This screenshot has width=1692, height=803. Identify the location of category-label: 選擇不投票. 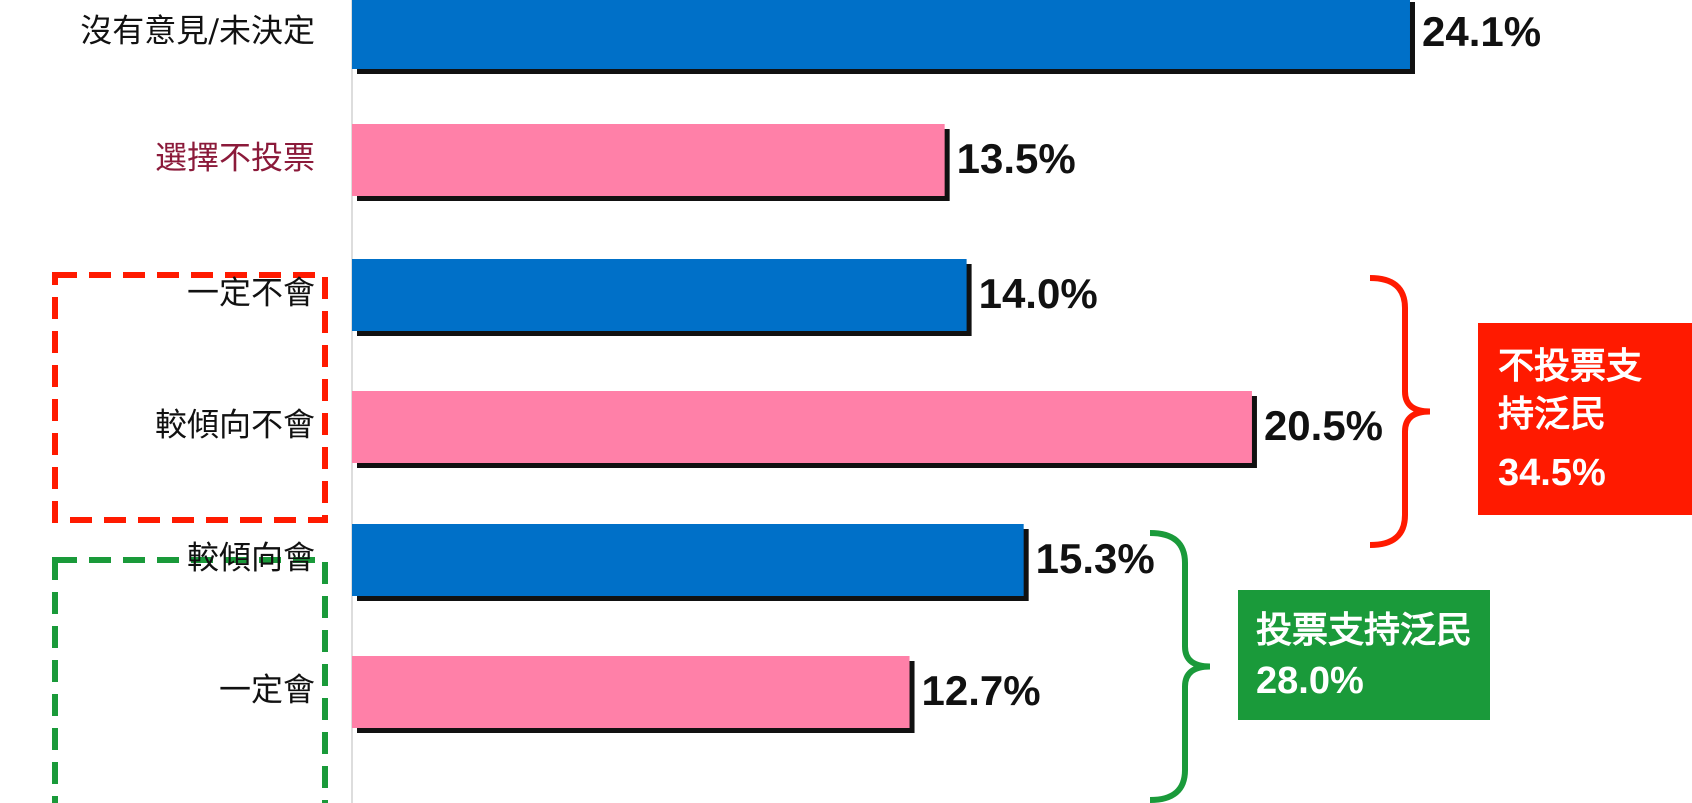
(235, 158).